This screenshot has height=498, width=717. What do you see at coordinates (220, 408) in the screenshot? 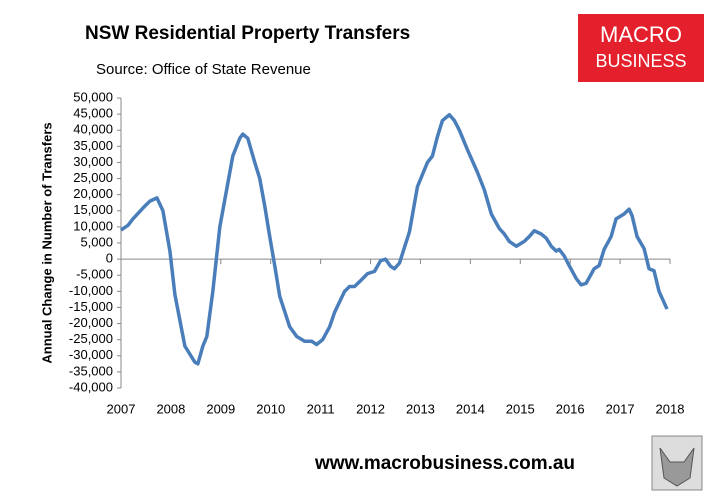
I see `x-tick-label: 2009` at bounding box center [220, 408].